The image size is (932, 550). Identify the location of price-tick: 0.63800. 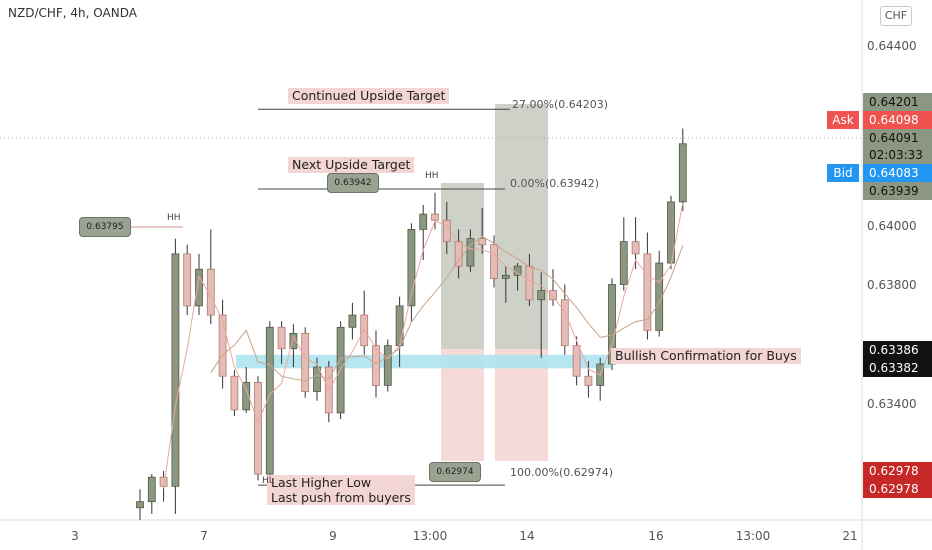
(892, 285).